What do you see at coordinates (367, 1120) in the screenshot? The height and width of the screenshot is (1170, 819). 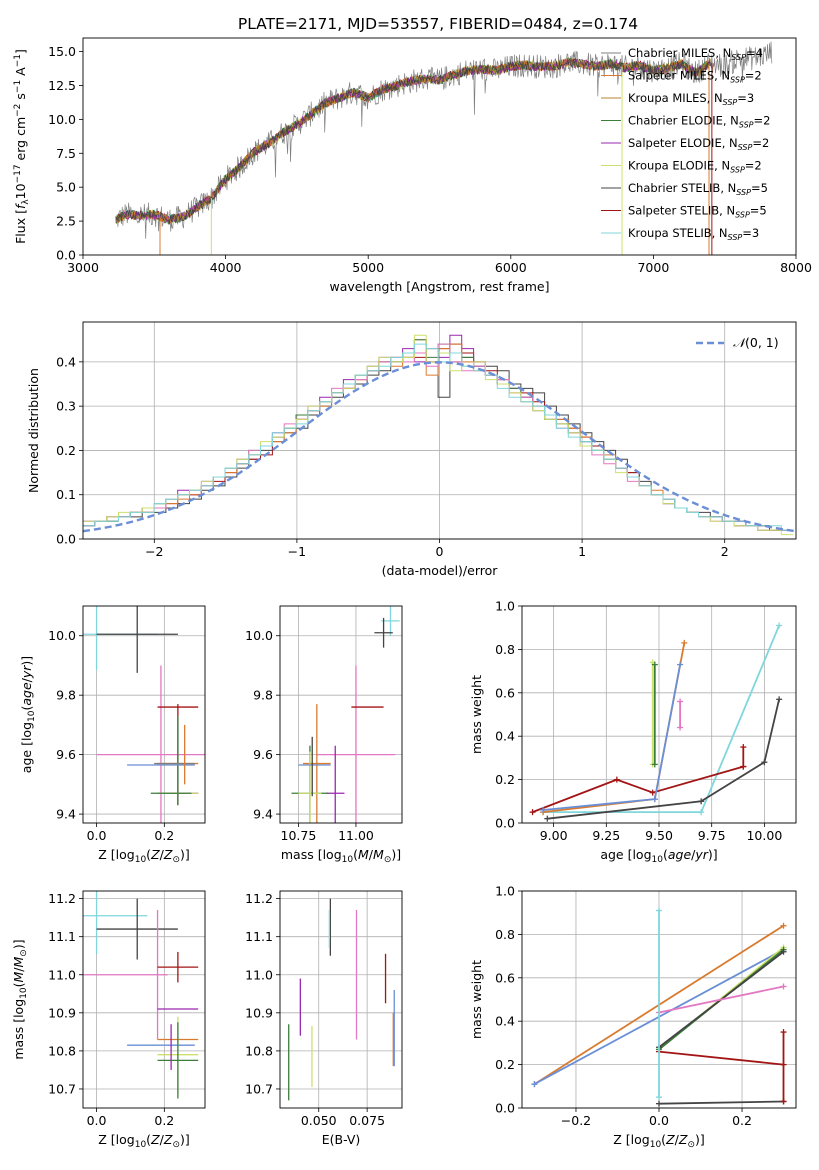 I see `x-tick-label: 0.075` at bounding box center [367, 1120].